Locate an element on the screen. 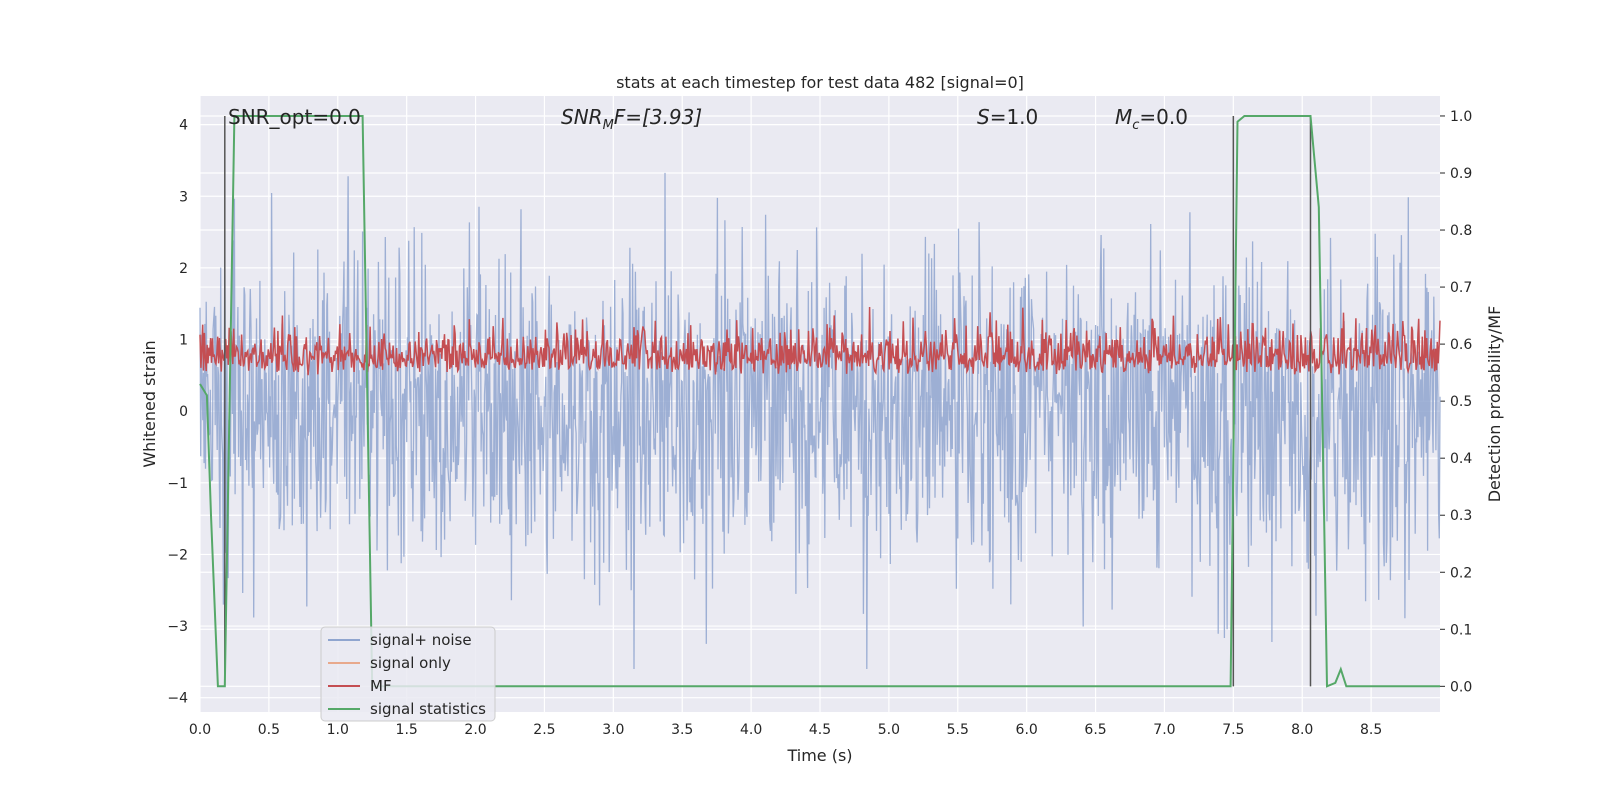  legend-box is located at coordinates (408, 674).